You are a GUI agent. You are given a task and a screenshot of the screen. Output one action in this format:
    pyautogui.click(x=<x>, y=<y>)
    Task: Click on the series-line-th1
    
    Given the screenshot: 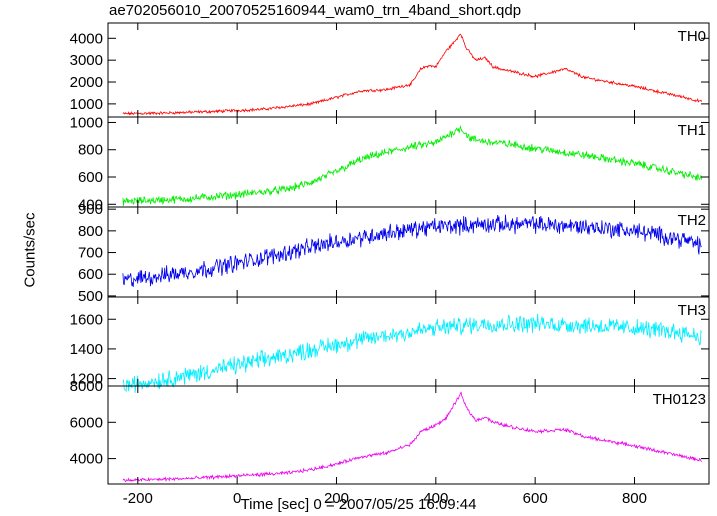 What is the action you would take?
    pyautogui.click(x=412, y=165)
    